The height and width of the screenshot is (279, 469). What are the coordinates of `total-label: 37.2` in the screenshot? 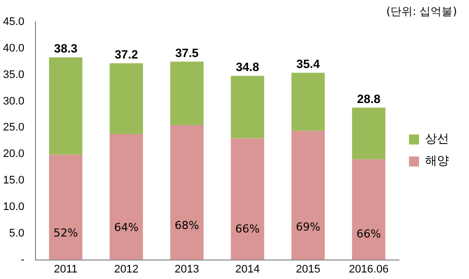 It's located at (126, 55).